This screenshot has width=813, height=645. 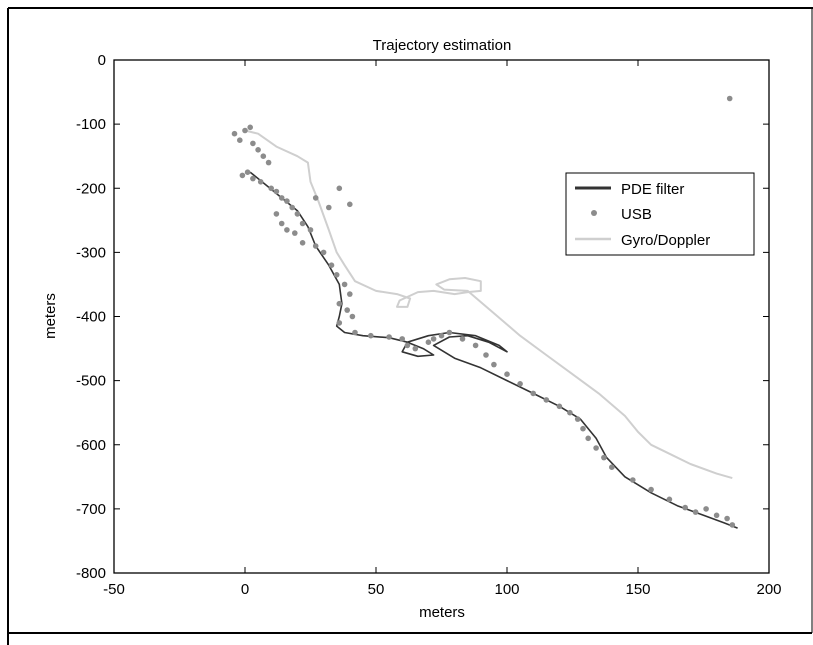 What do you see at coordinates (442, 612) in the screenshot?
I see `x-axis-label: meters` at bounding box center [442, 612].